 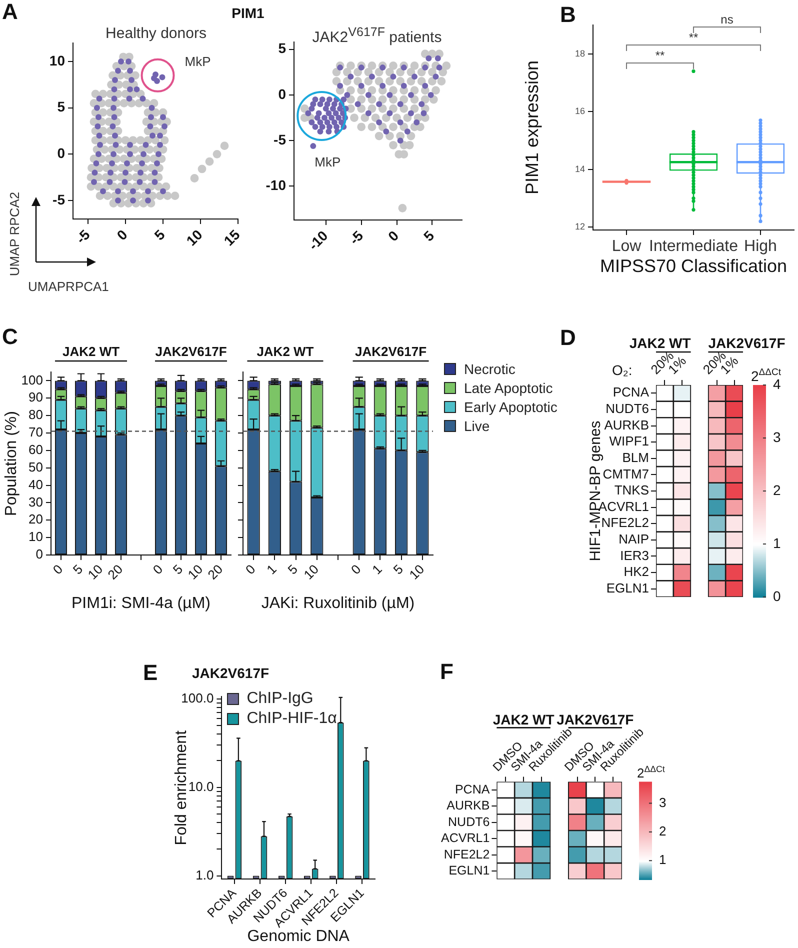 I want to click on legend-label: Late Apoptotic, so click(x=508, y=388).